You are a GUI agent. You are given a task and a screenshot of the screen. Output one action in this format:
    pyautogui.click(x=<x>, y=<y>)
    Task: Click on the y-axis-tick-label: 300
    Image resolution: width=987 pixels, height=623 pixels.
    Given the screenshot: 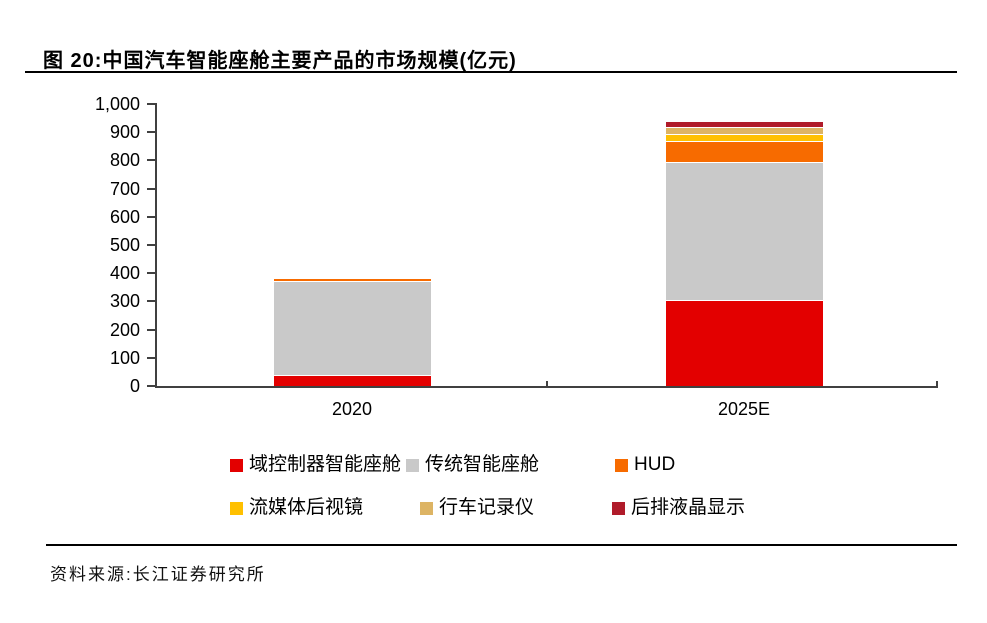 What is the action you would take?
    pyautogui.click(x=124, y=301)
    